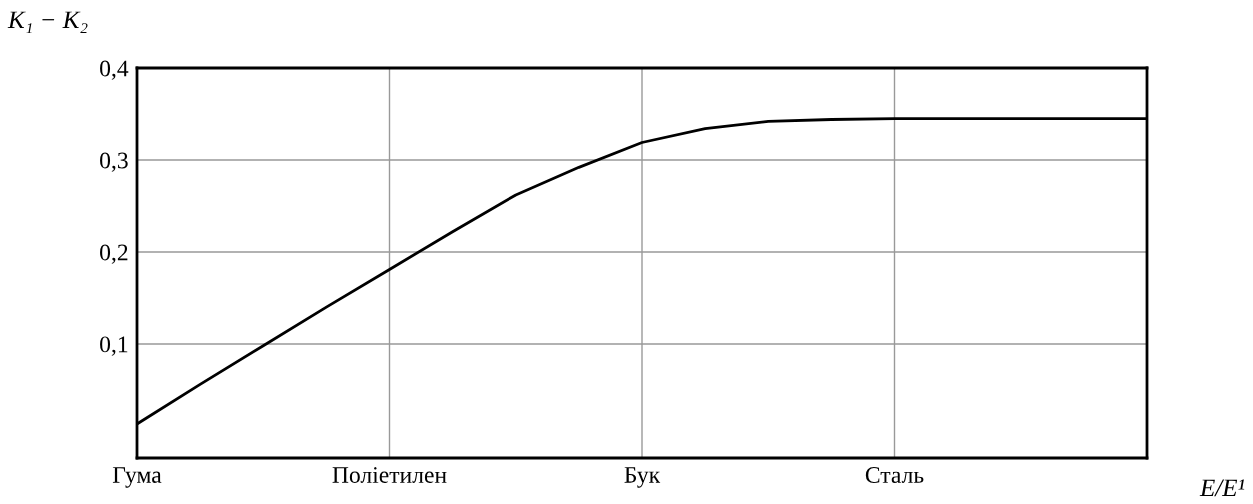 This screenshot has height=504, width=1253. Describe the element at coordinates (114, 70) in the screenshot. I see `y-tick-label: 0,4` at that location.